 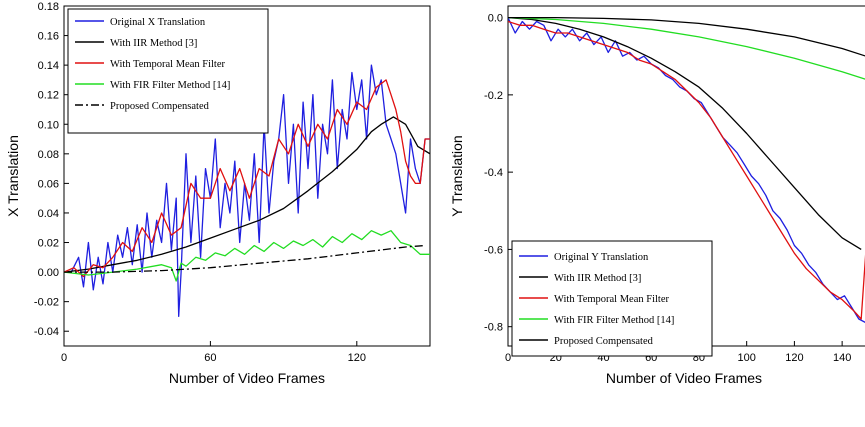 What do you see at coordinates (48, 37) in the screenshot?
I see `y-tick-label: 0.16` at bounding box center [48, 37].